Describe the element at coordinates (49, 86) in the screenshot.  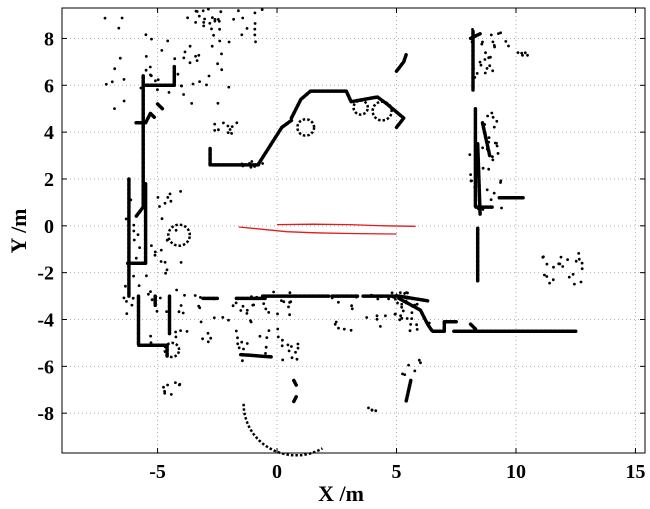
I see `y-tick-label: 6` at that location.